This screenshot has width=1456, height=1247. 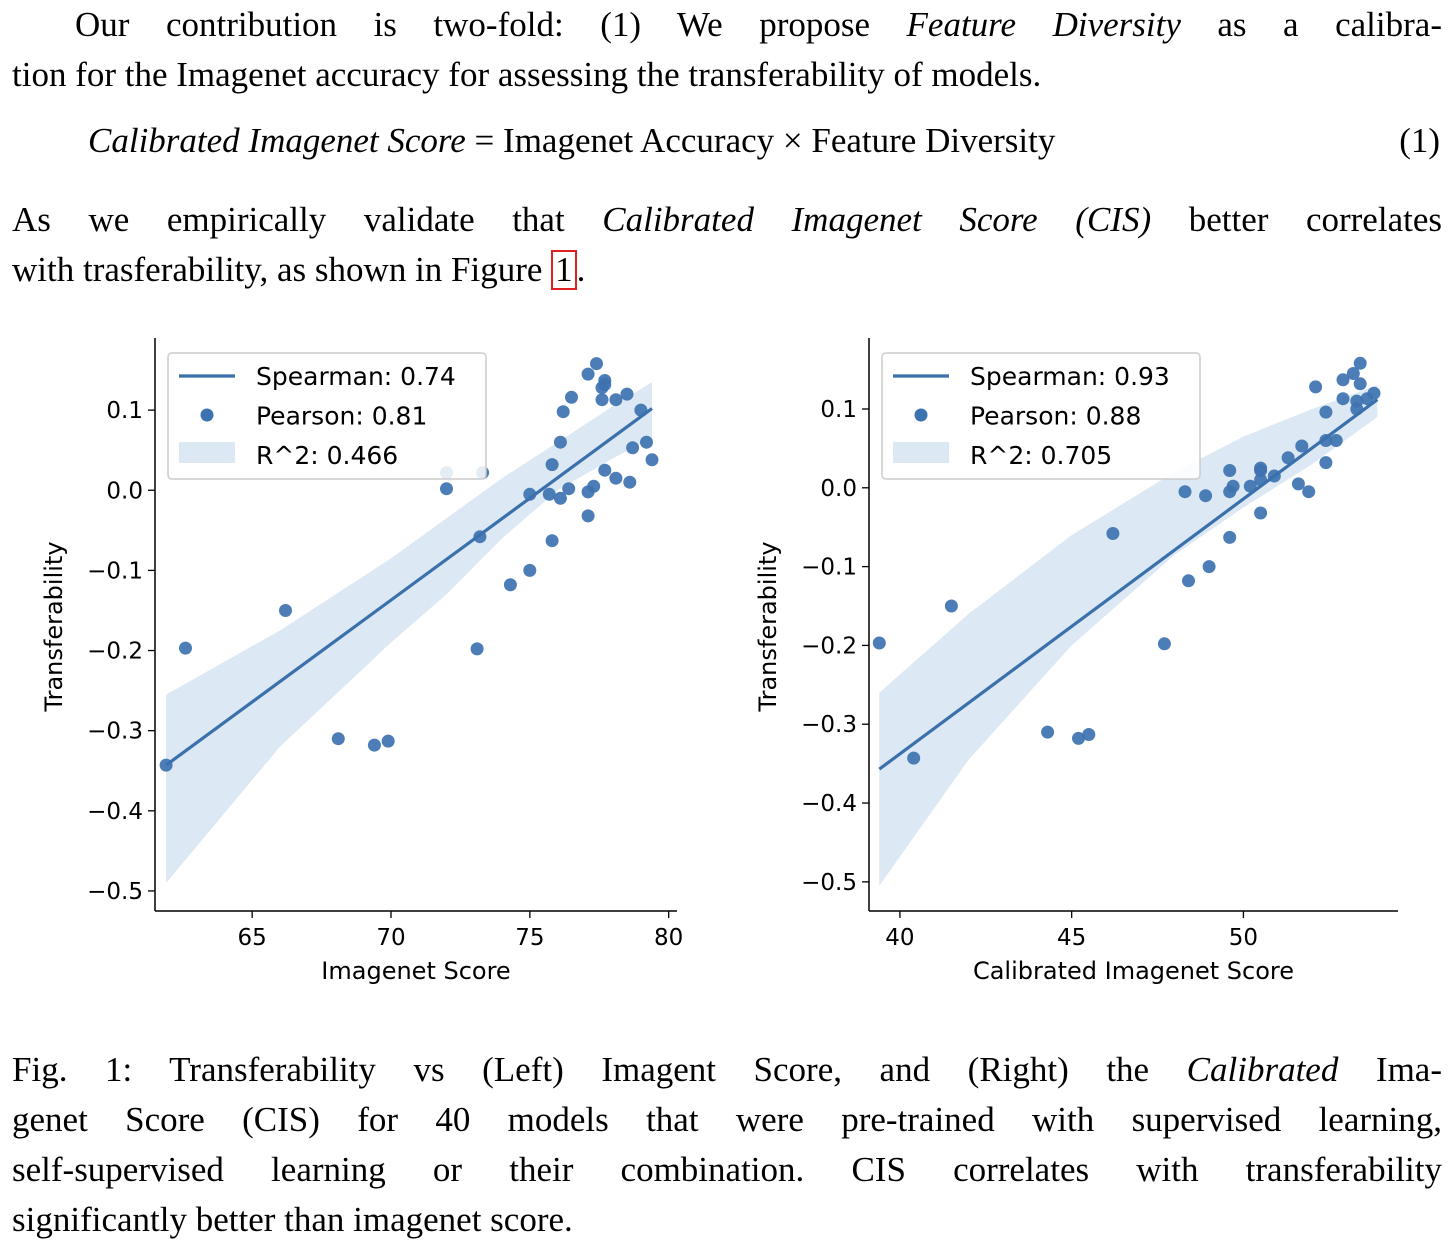 I want to click on right-y-tick-label-2: −0.3, so click(x=829, y=725).